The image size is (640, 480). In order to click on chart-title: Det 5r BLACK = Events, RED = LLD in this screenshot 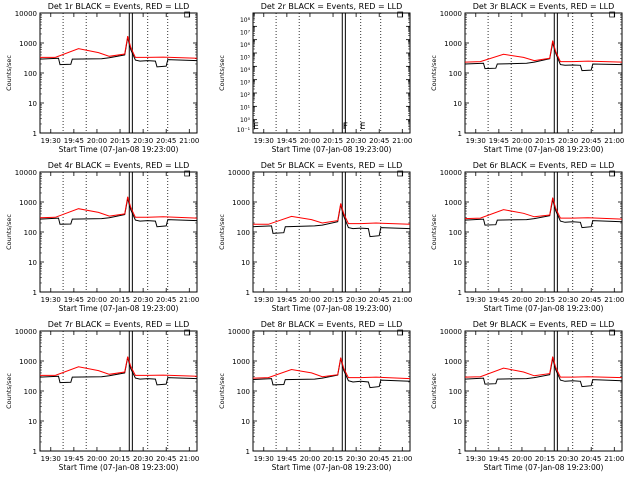, I will do `click(332, 165)`.